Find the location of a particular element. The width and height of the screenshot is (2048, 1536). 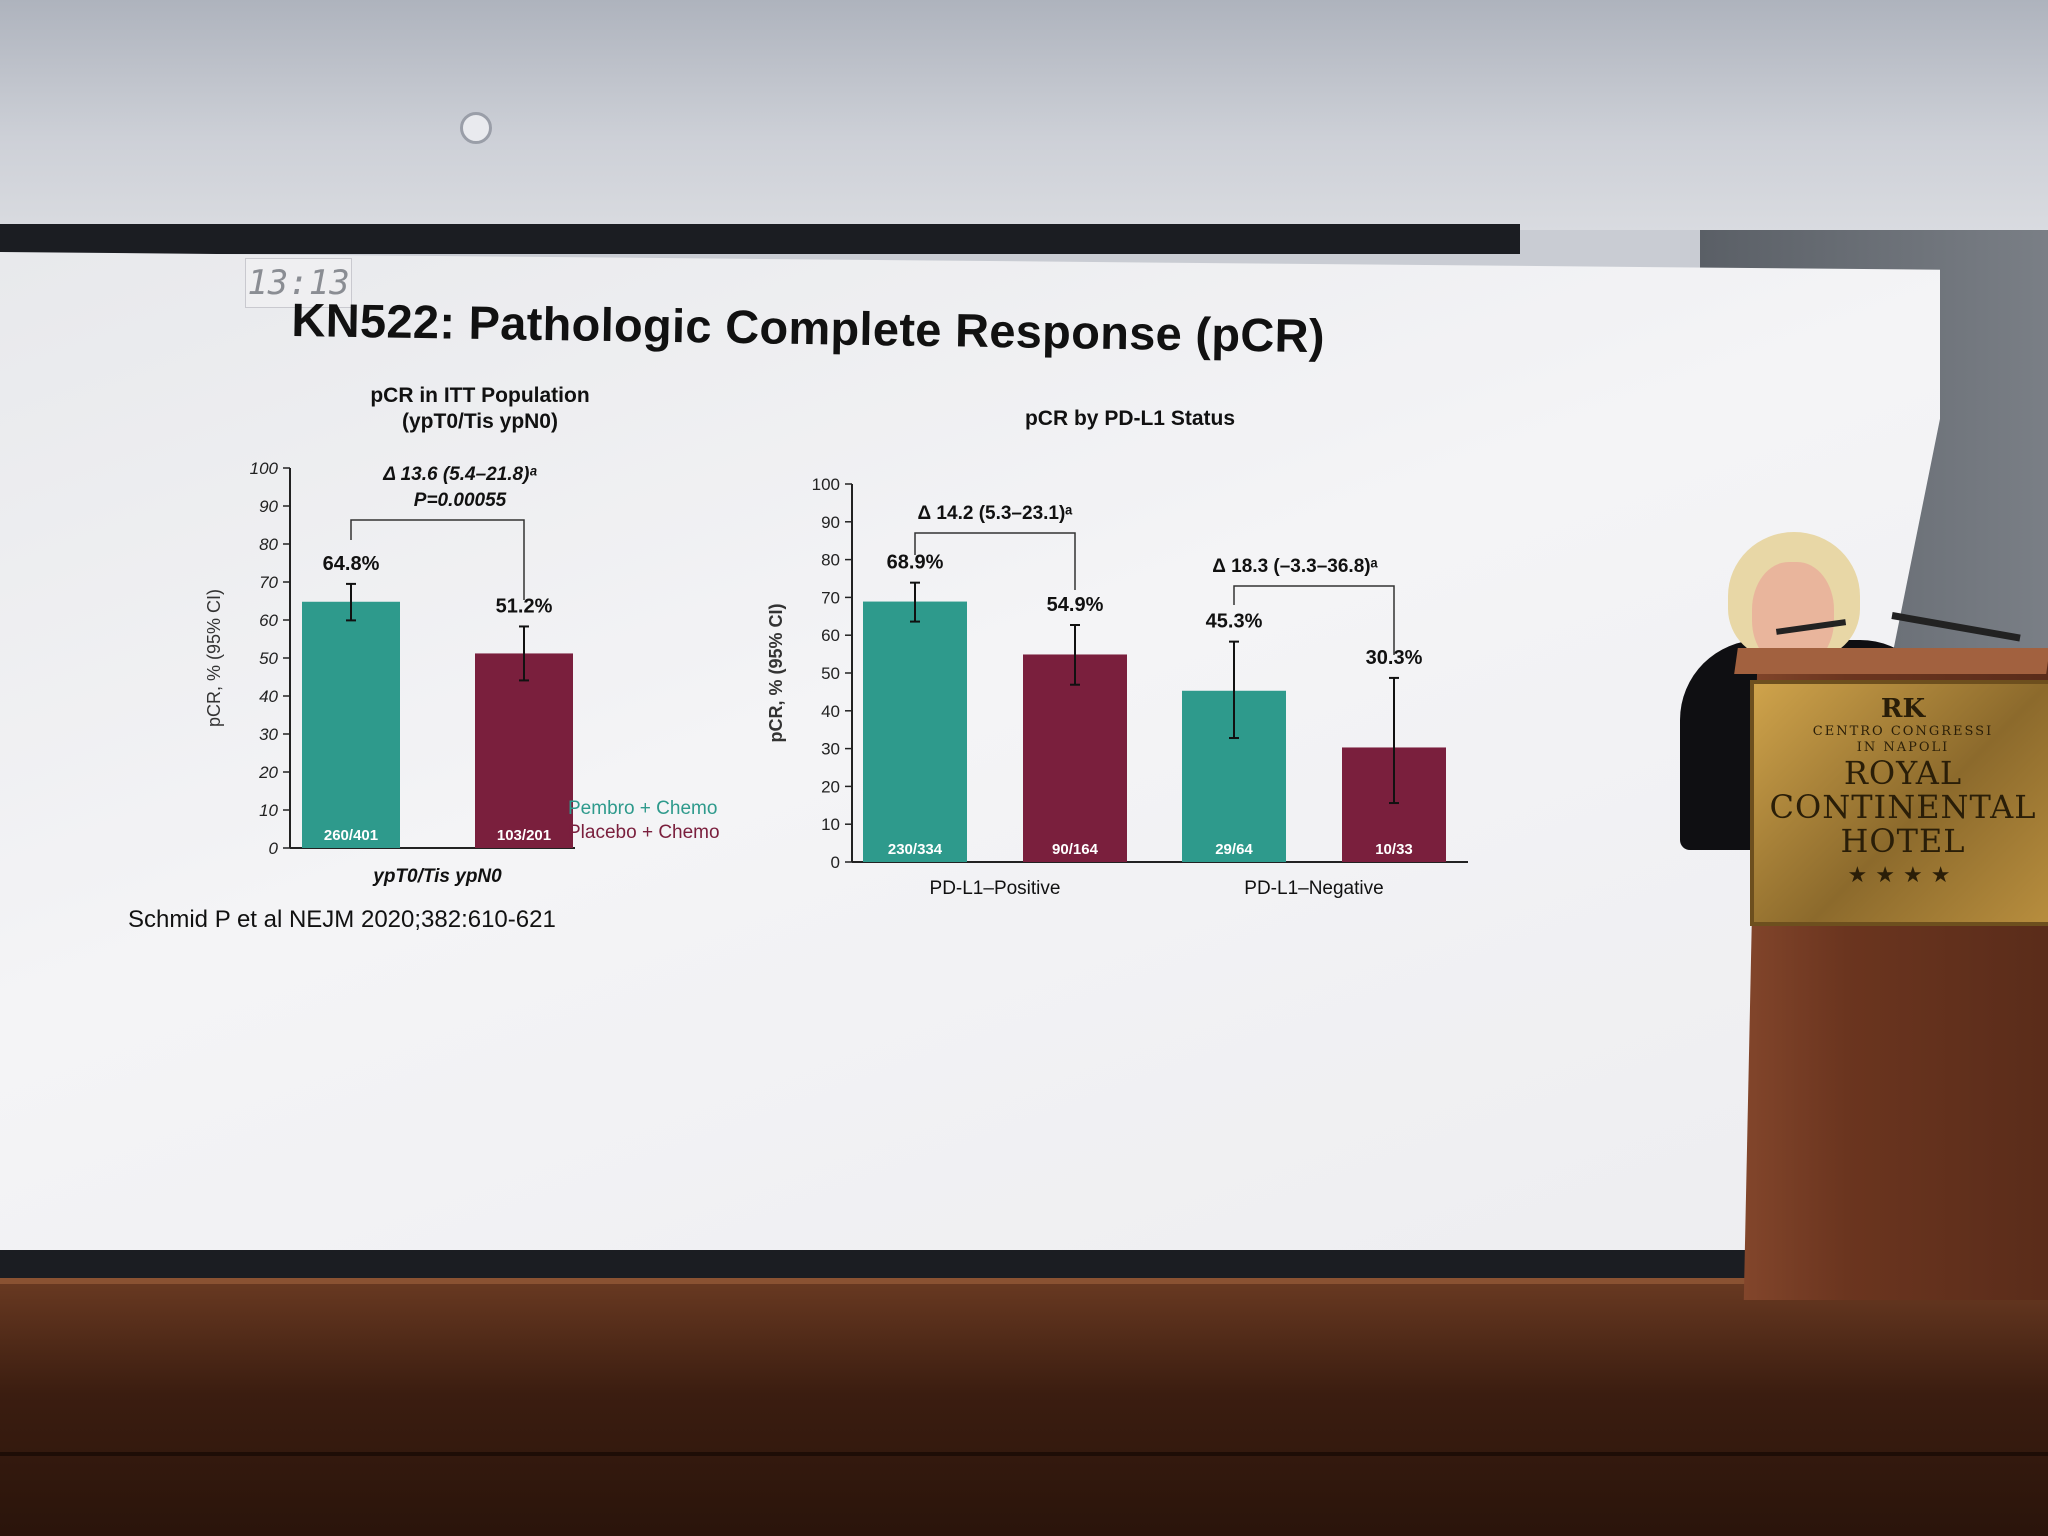

annotation-label: P=0.00055 is located at coordinates (460, 500).